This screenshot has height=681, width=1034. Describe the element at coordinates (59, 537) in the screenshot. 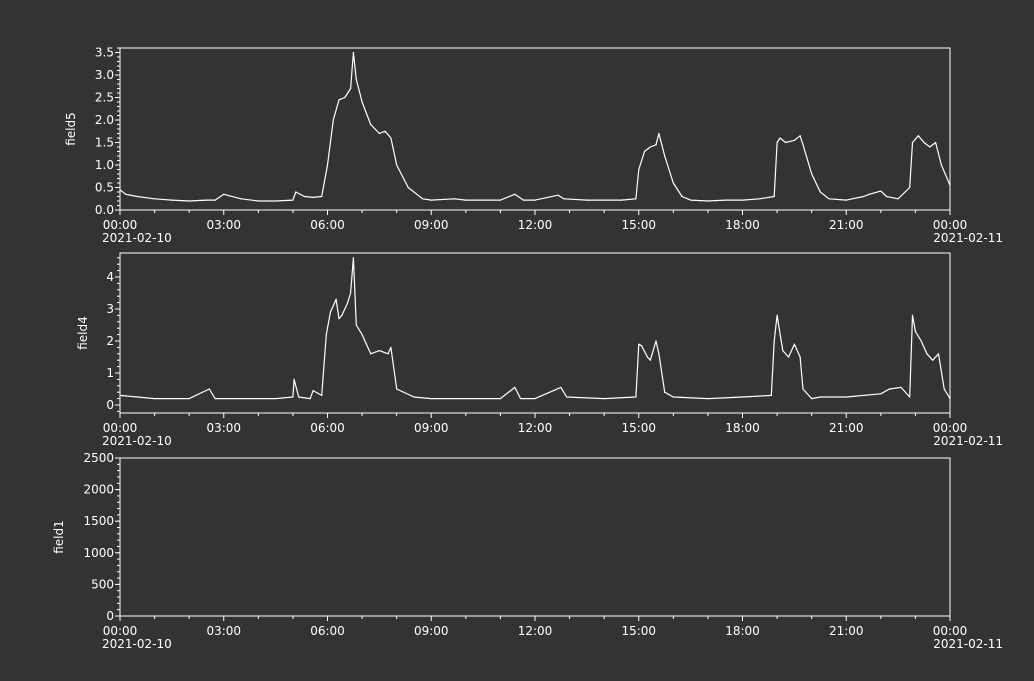

I see `y-axis-label: field1` at that location.